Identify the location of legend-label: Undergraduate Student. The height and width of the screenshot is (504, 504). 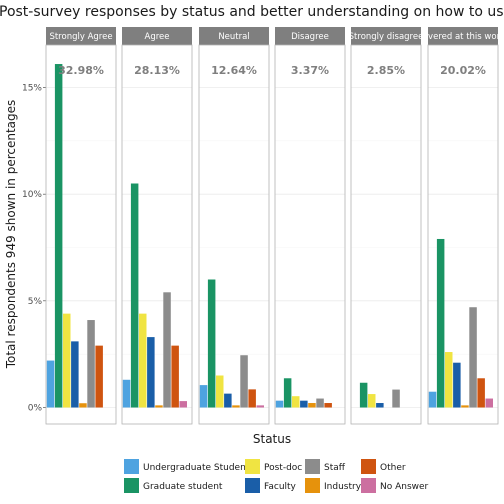
(196, 468).